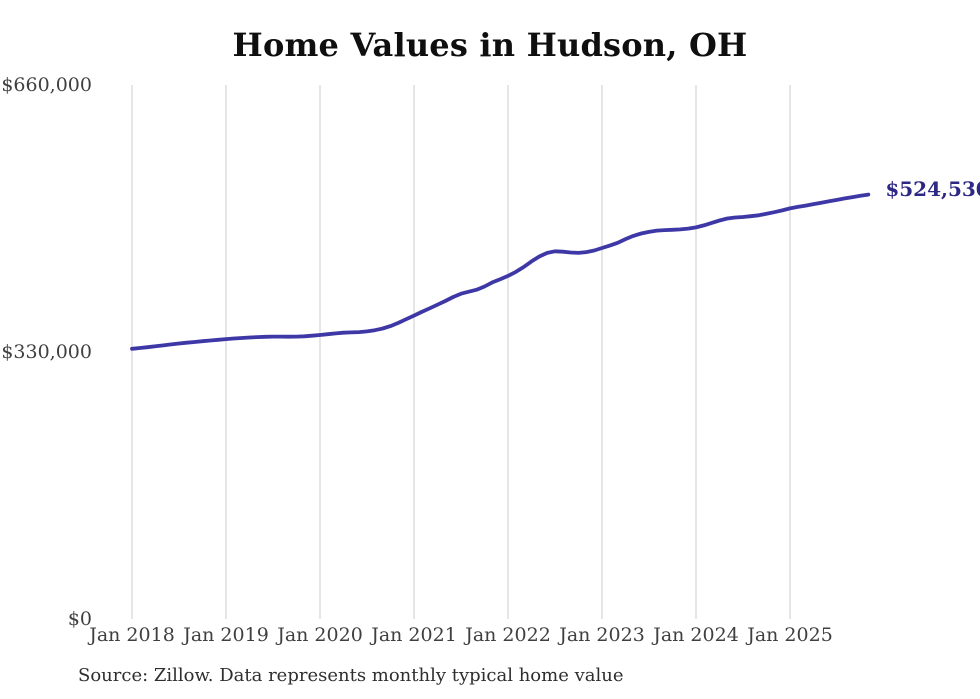 The width and height of the screenshot is (980, 699). Describe the element at coordinates (320, 635) in the screenshot. I see `x-tick-label: Jan 2020` at that location.